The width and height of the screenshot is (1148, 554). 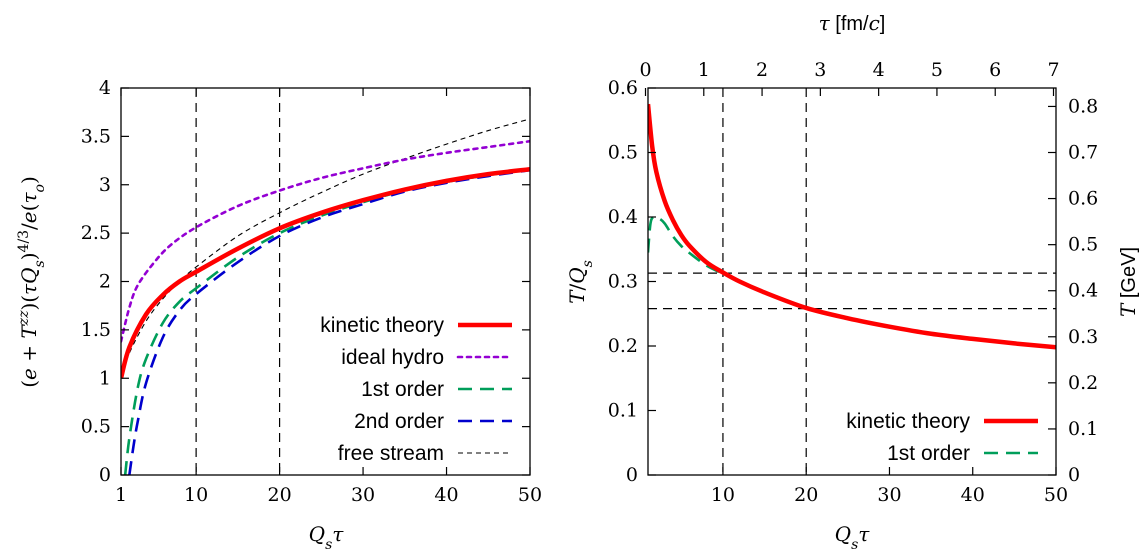 What do you see at coordinates (1083, 199) in the screenshot?
I see `y2-tick-label: 0.6` at bounding box center [1083, 199].